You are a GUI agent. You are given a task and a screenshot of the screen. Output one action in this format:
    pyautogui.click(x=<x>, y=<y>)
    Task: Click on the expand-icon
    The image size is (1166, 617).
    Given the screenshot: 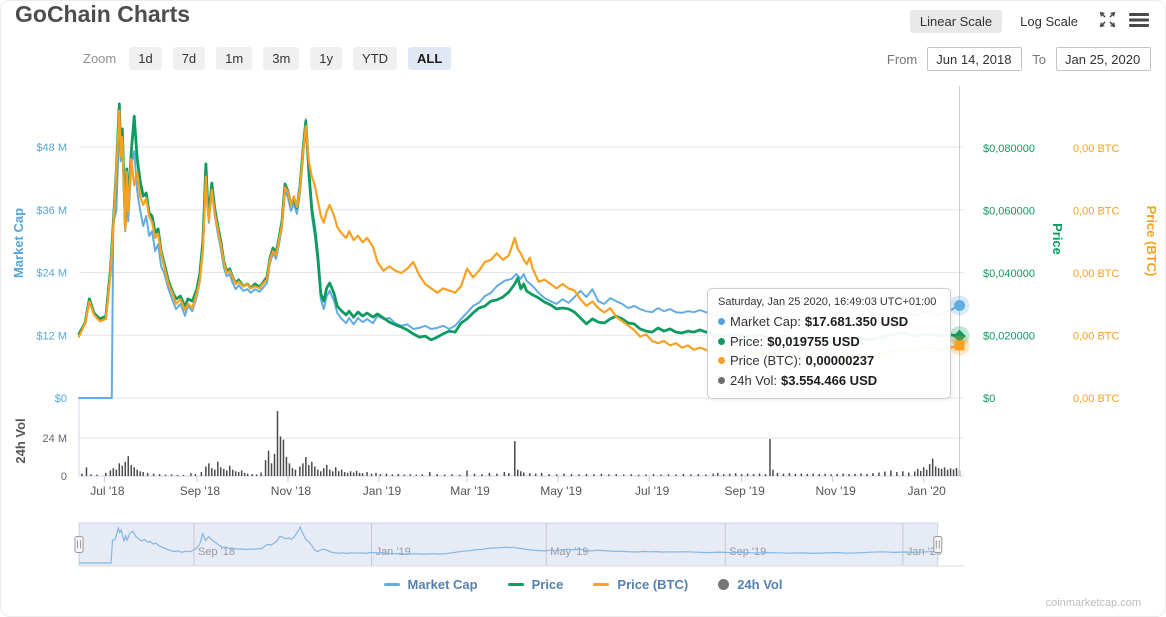 What is the action you would take?
    pyautogui.click(x=1107, y=21)
    